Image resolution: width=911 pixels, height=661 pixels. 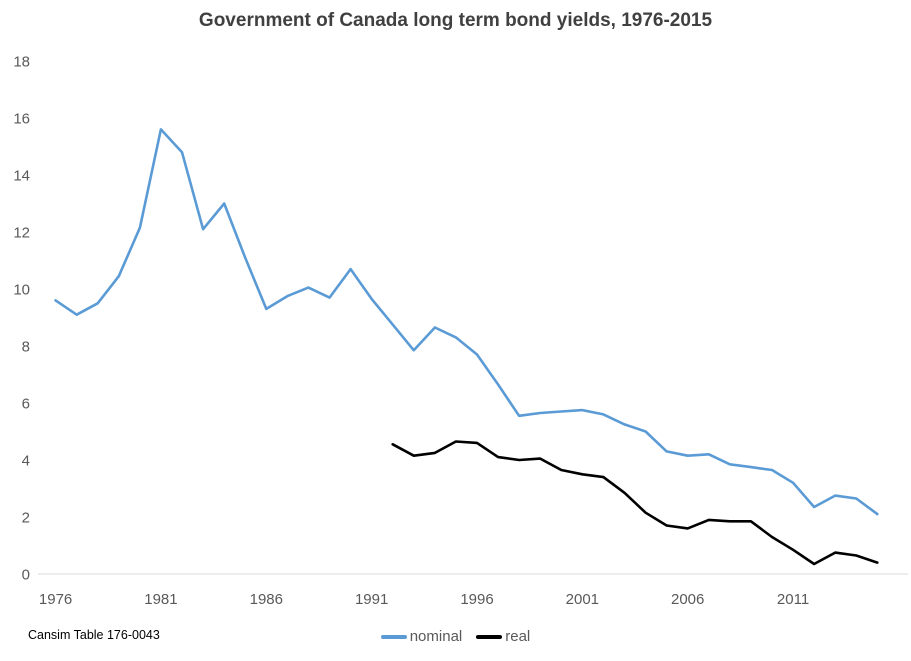 What do you see at coordinates (21, 119) in the screenshot?
I see `y-axis-tick-label: 16` at bounding box center [21, 119].